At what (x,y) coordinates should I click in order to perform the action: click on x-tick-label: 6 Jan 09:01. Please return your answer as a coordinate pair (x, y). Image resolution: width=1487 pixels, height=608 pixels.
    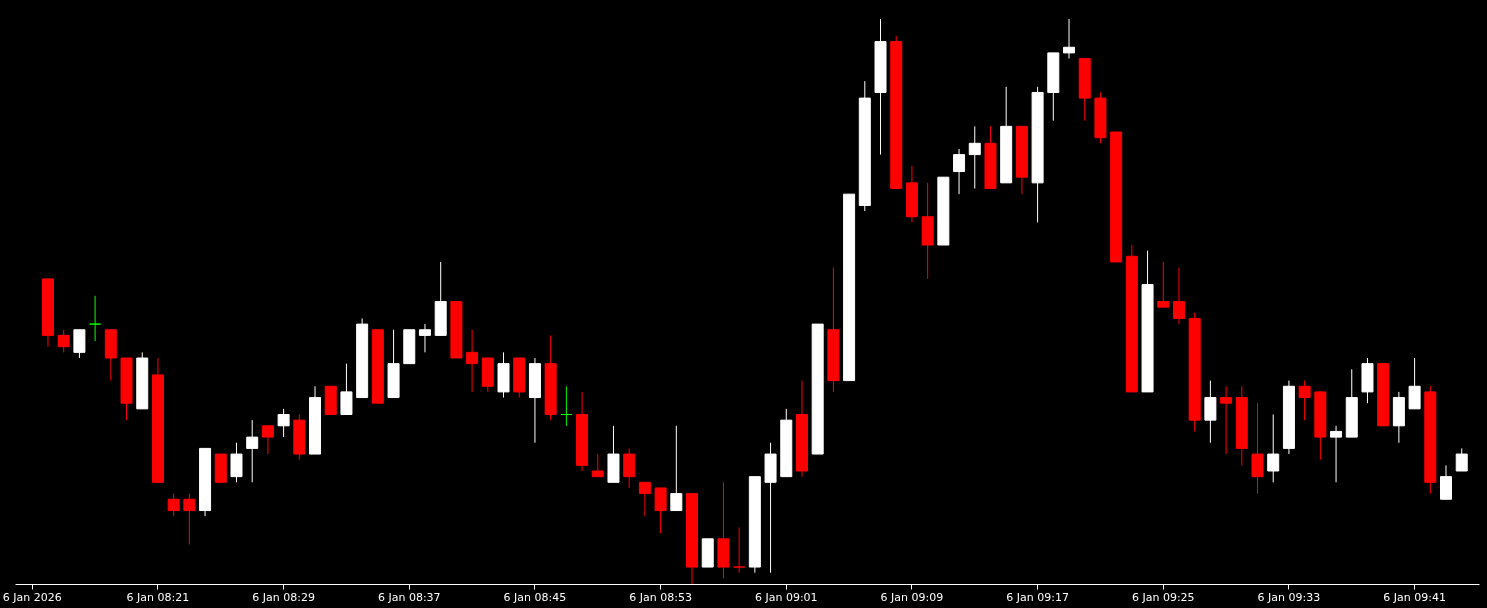
    Looking at the image, I should click on (786, 597).